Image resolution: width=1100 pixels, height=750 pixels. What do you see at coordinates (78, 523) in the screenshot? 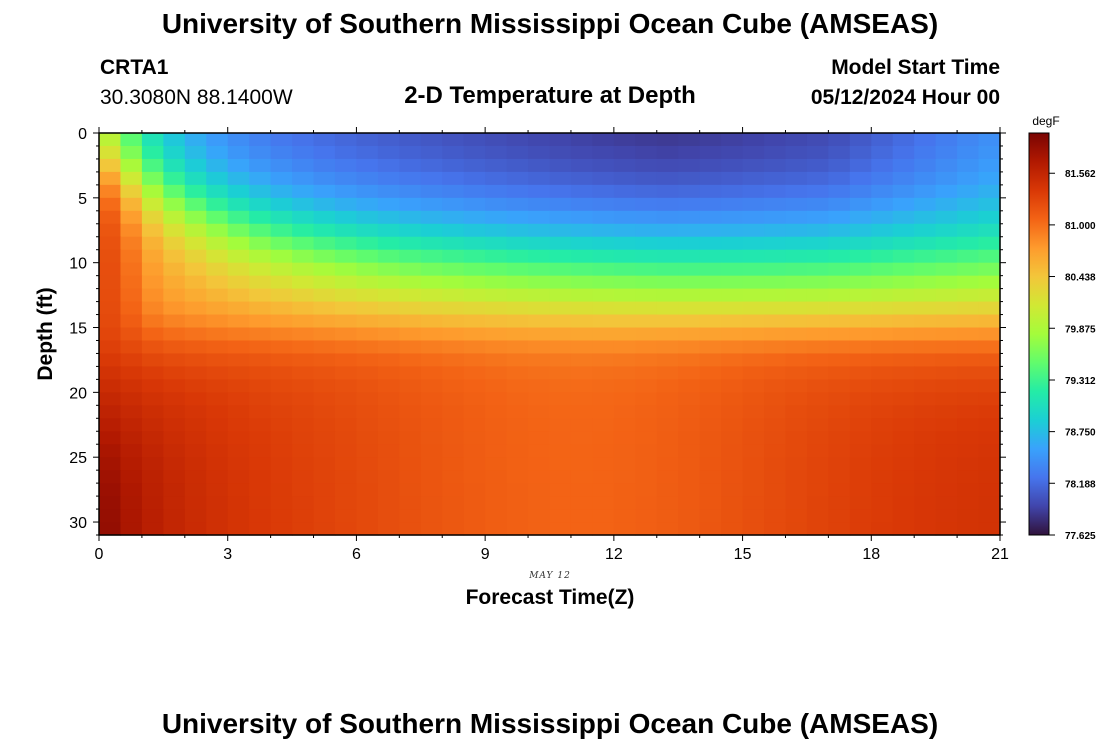
I see `y-tick-label: 30` at bounding box center [78, 523].